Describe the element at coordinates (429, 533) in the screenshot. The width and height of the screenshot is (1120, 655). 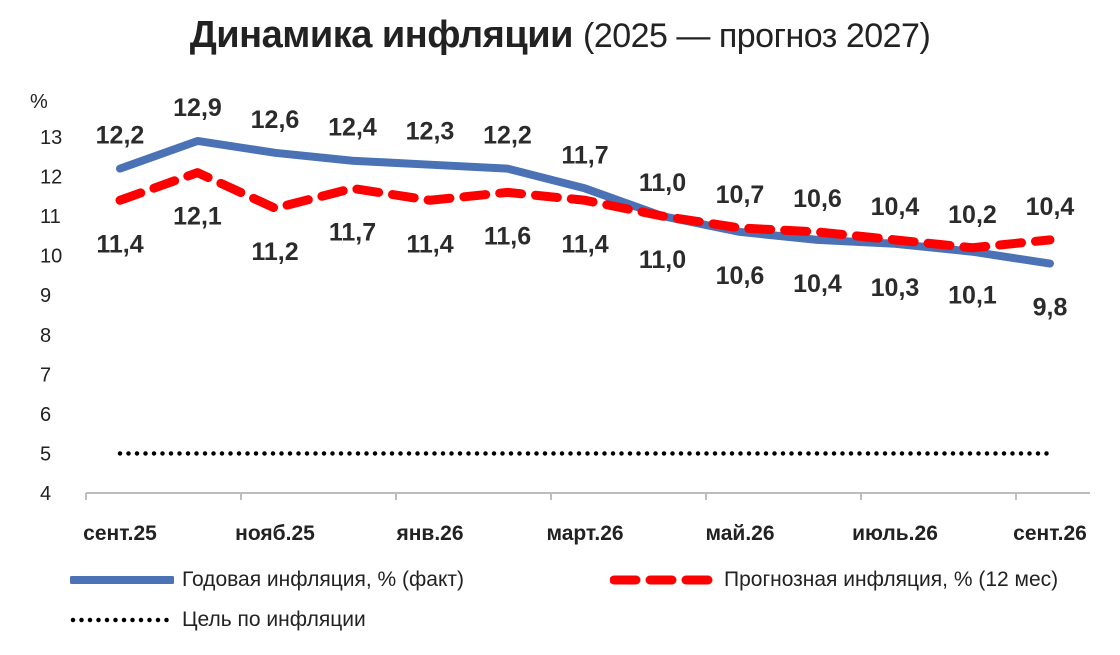
I see `x-tick-label: янв.26` at that location.